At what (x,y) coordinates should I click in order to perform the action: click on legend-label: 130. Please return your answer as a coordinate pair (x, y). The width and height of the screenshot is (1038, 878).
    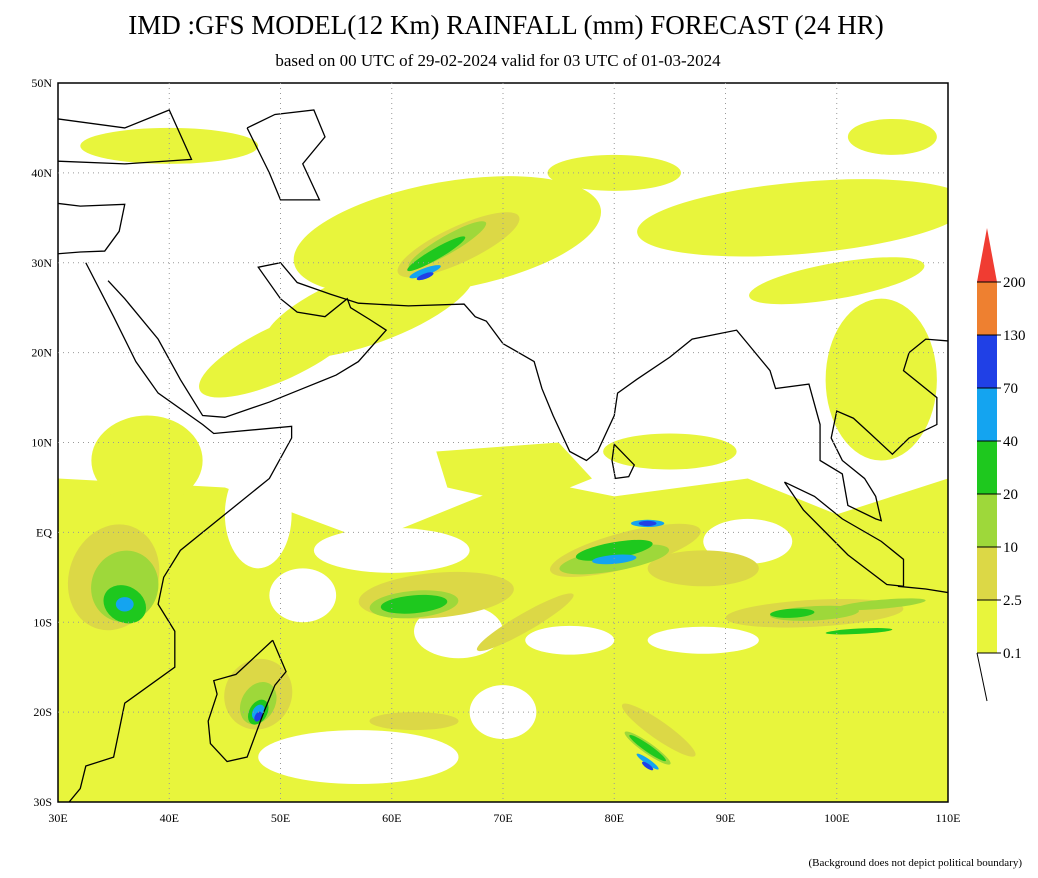
    Looking at the image, I should click on (1014, 336).